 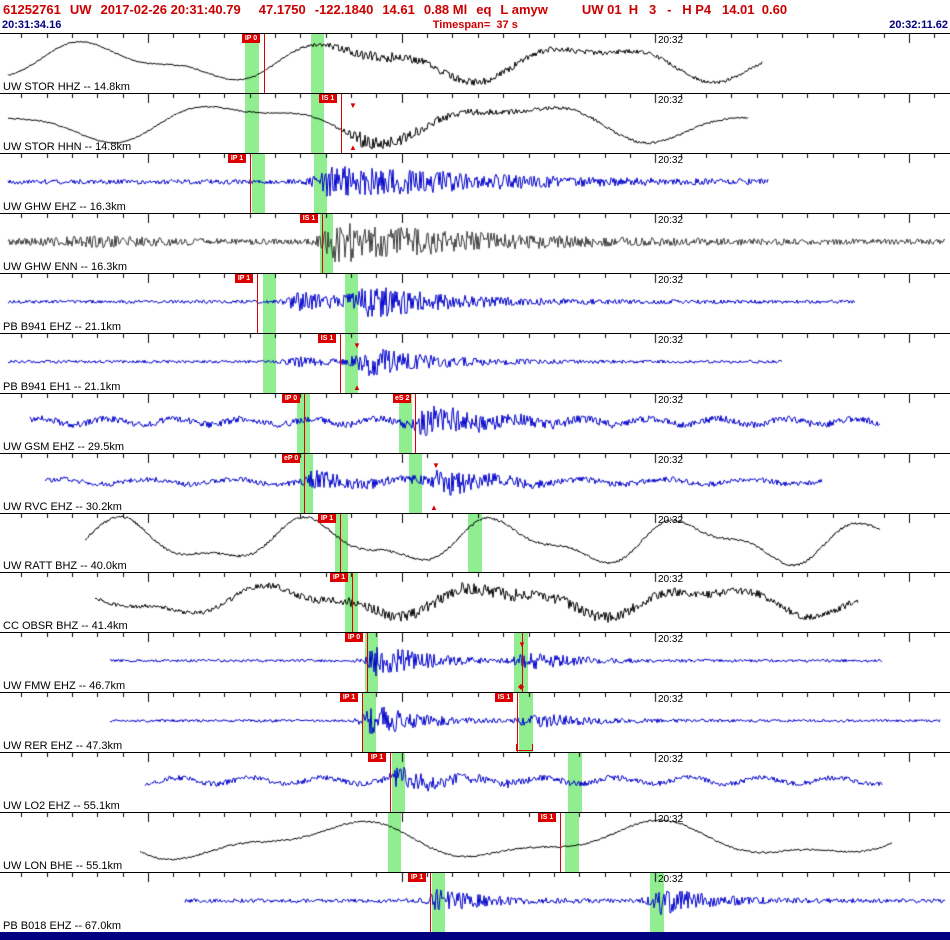 I want to click on trace-panel: IS 1 20:32 UW GHW ENN -- 16.3km, so click(x=475, y=242).